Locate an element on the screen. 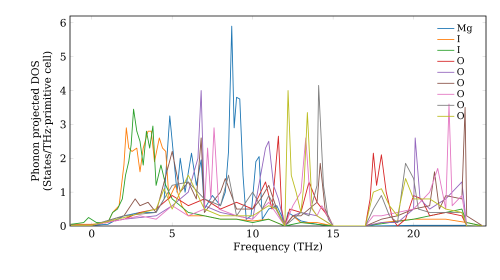  x-tick-label: 15 is located at coordinates (333, 234).